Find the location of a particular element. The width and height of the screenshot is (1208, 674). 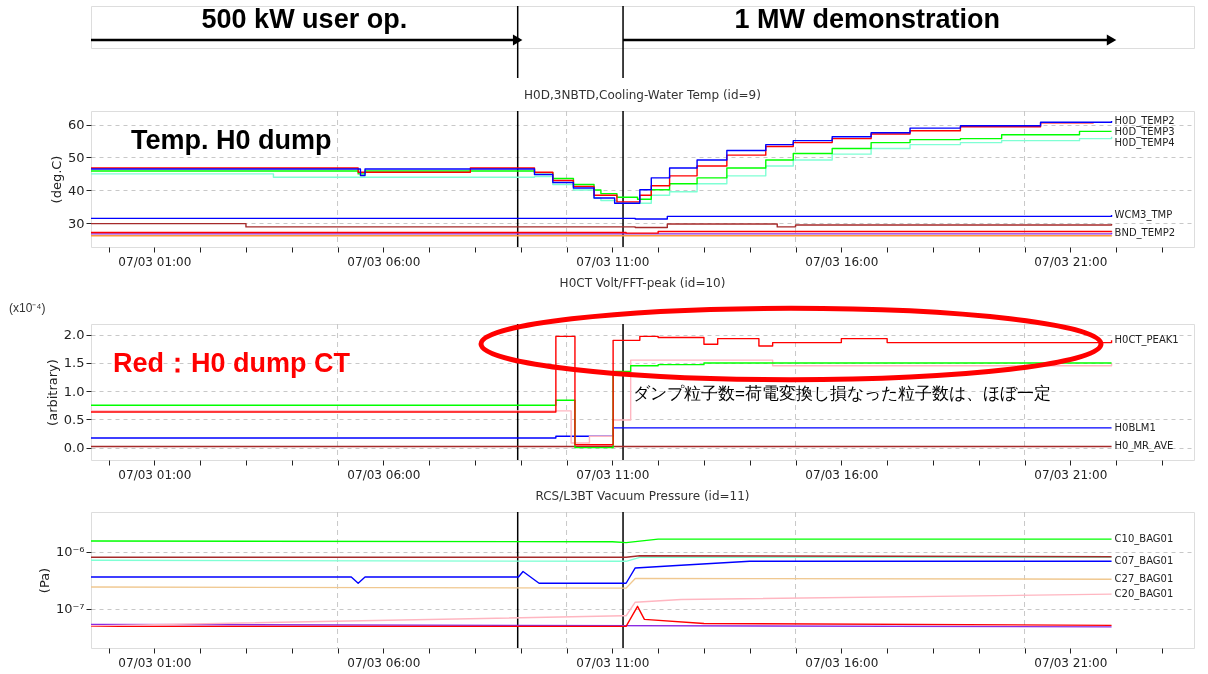

annotation: Red：H0 dump CT is located at coordinates (232, 363).